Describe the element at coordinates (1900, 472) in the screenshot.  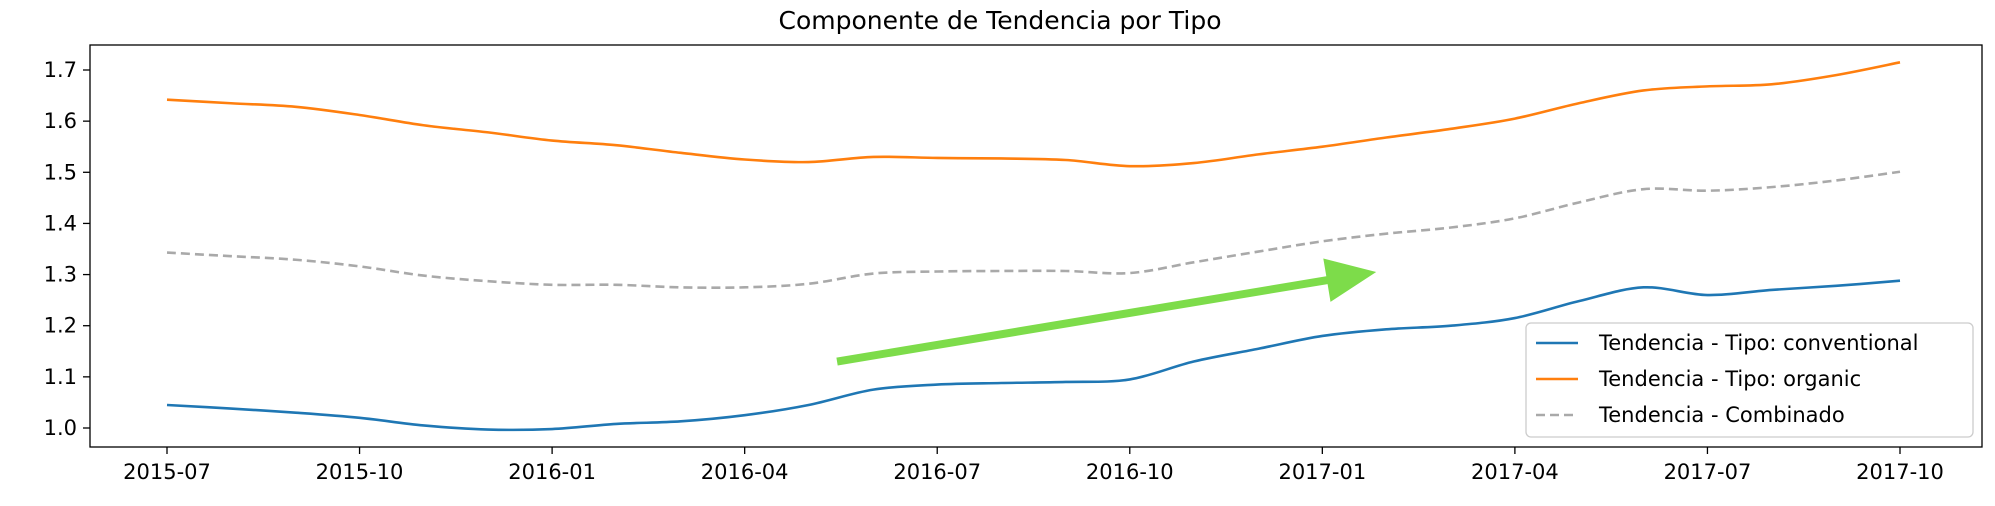
I see `x-tick-label: 2017-10` at that location.